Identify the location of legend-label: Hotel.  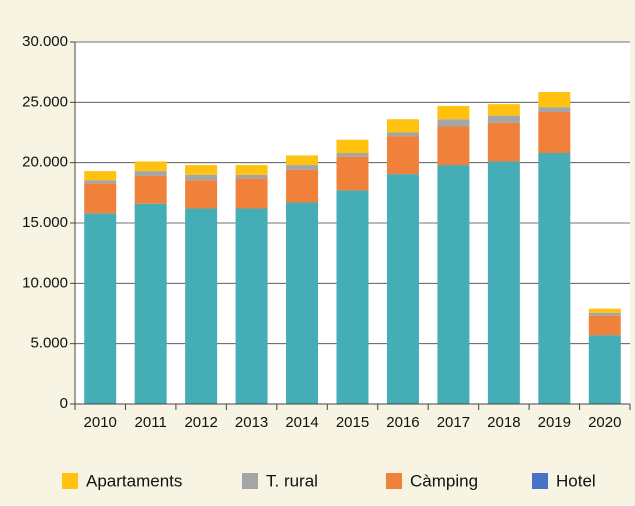
(576, 480).